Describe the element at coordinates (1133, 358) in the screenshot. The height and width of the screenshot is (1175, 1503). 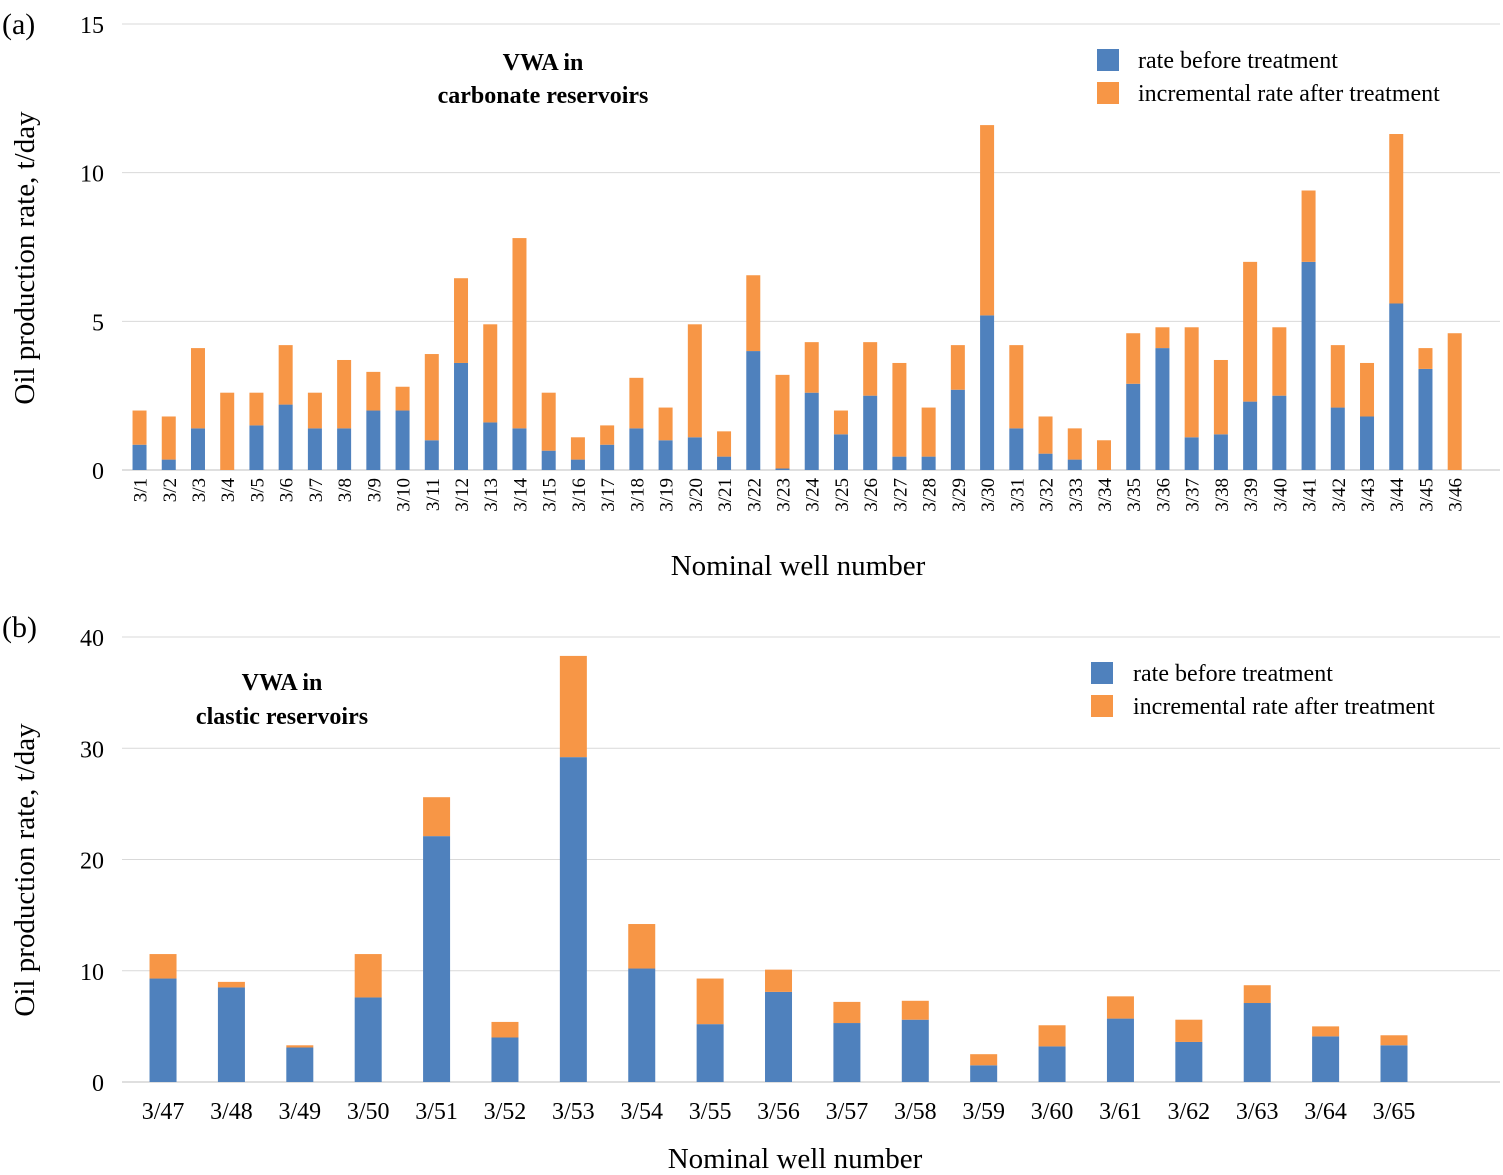
I see `bar-incremental-3/35` at that location.